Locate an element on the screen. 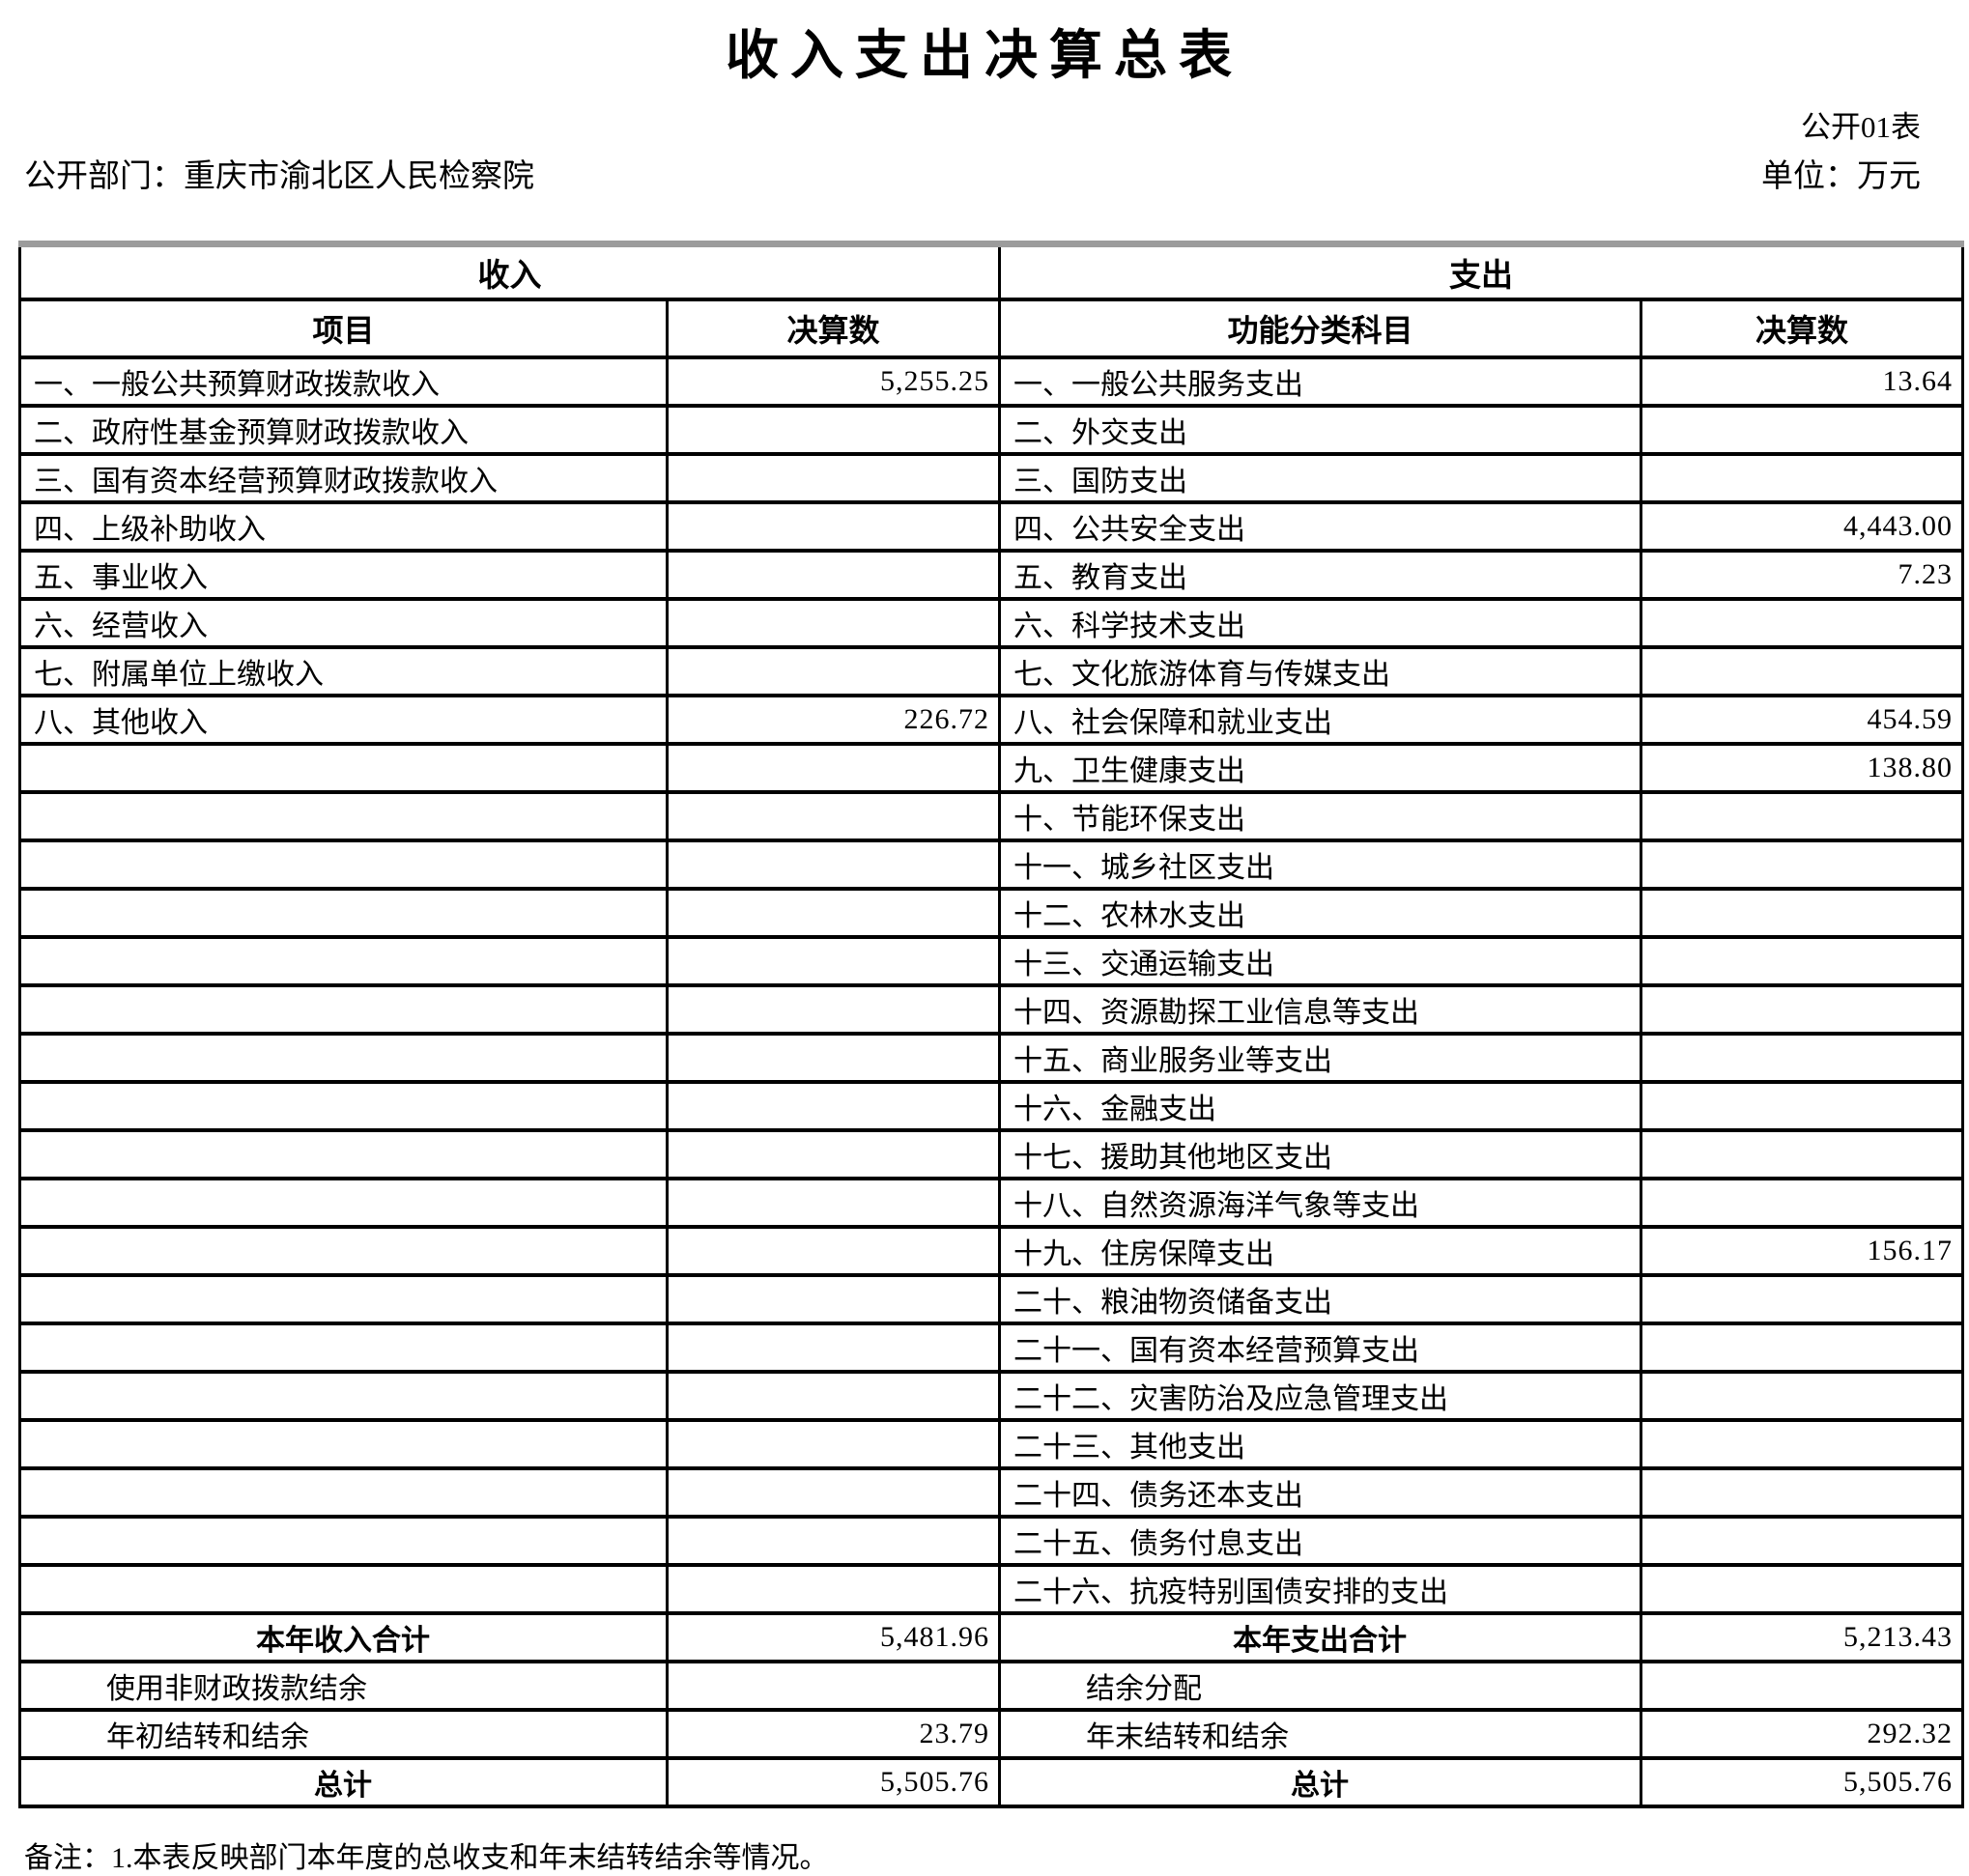  expense-amount-column-header: 决算数 is located at coordinates (1802, 329).